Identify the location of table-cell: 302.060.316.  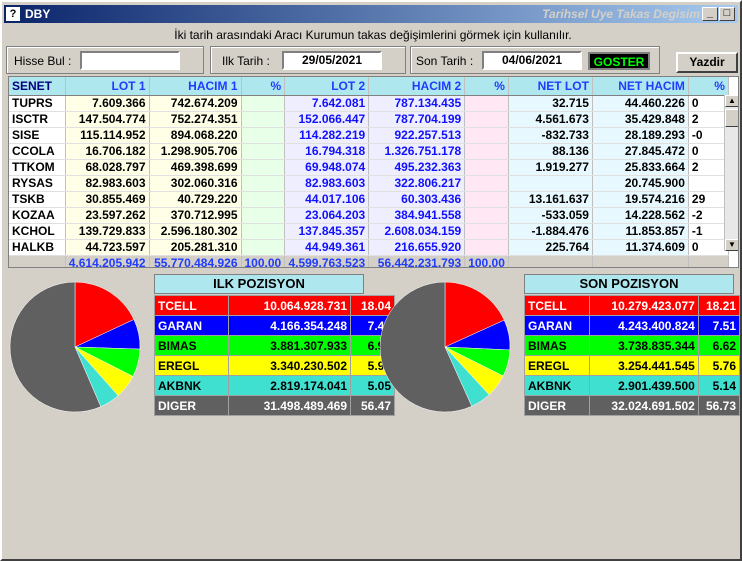
(195, 183).